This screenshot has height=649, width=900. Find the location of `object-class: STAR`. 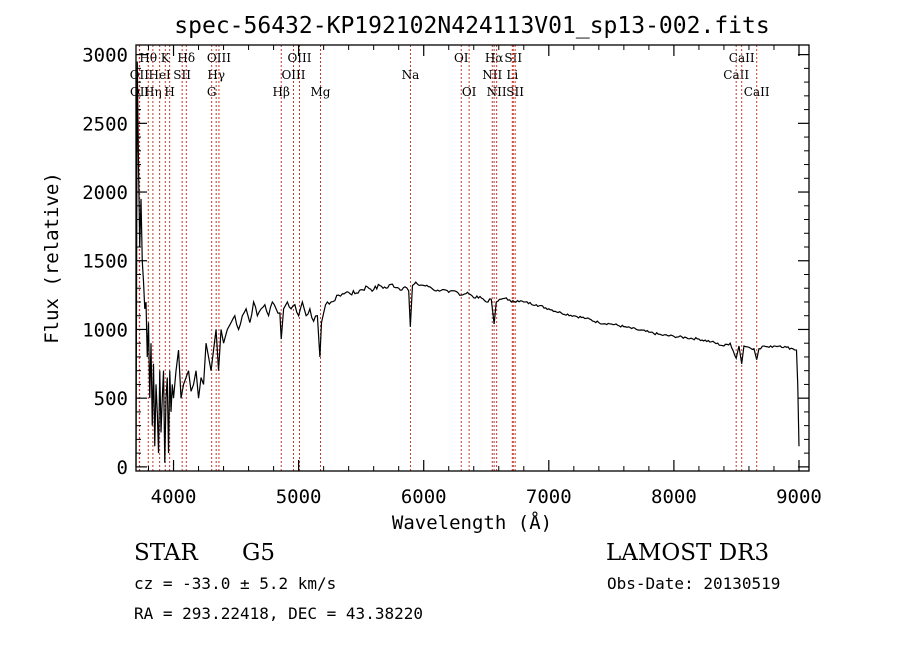

object-class: STAR is located at coordinates (166, 553).